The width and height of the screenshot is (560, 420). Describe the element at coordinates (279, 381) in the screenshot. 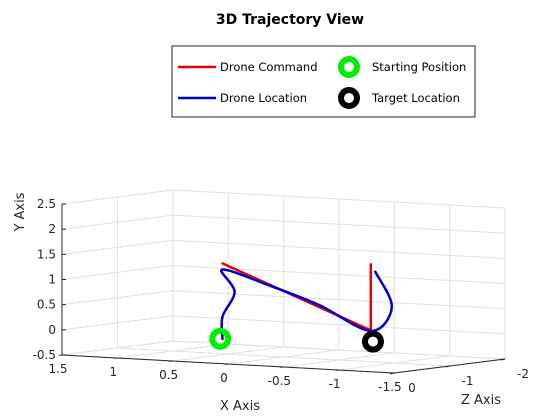

I see `x-tick-label: -0.5` at that location.